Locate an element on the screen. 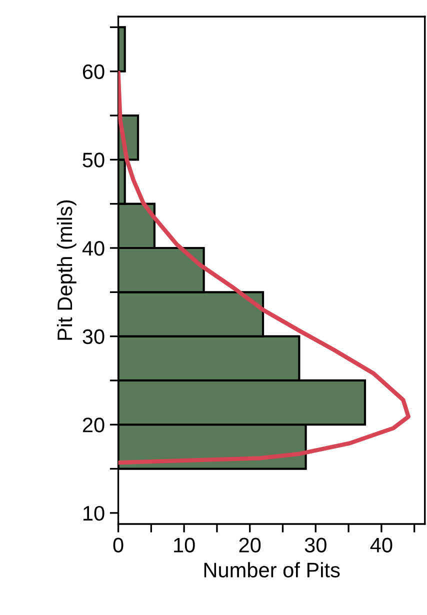  y-tick-label: 20 is located at coordinates (93, 425).